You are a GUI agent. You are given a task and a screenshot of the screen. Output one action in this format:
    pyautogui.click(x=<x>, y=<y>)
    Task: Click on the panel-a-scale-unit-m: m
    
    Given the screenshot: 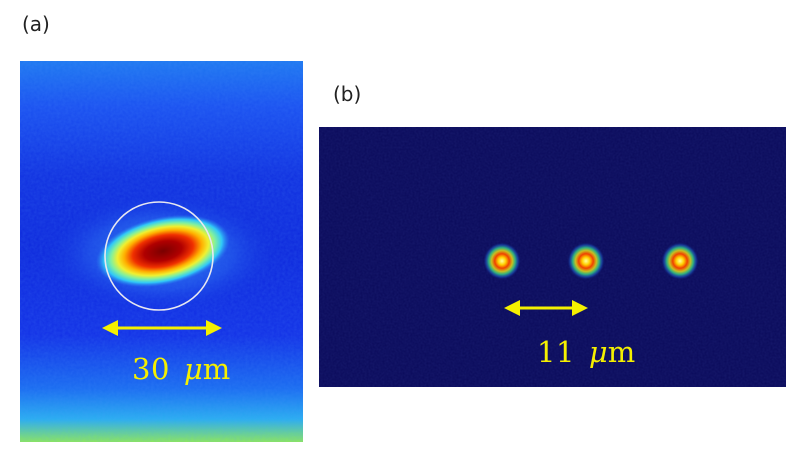 What is the action you would take?
    pyautogui.click(x=216, y=369)
    